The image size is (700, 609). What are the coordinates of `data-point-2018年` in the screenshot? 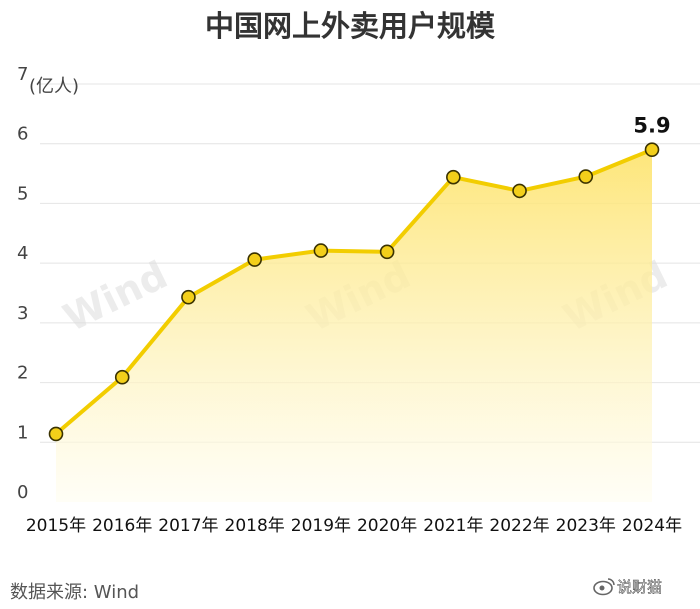 It's located at (254, 259).